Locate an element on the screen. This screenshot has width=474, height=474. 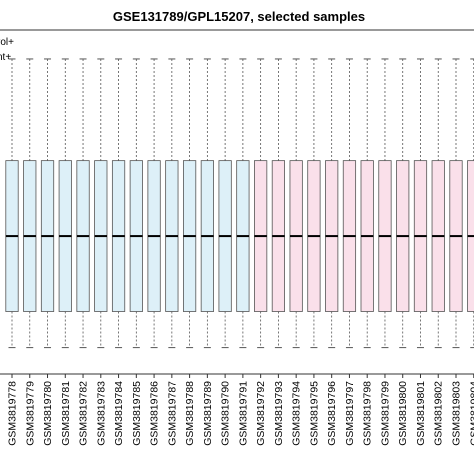
x-tick-label: GSM3819789 is located at coordinates (208, 413).